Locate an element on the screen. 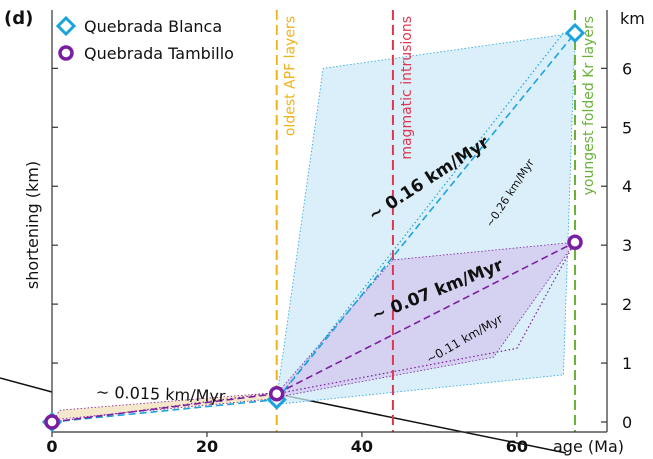  legend-entry-blanca: Quebrada Blanca is located at coordinates (138, 26).